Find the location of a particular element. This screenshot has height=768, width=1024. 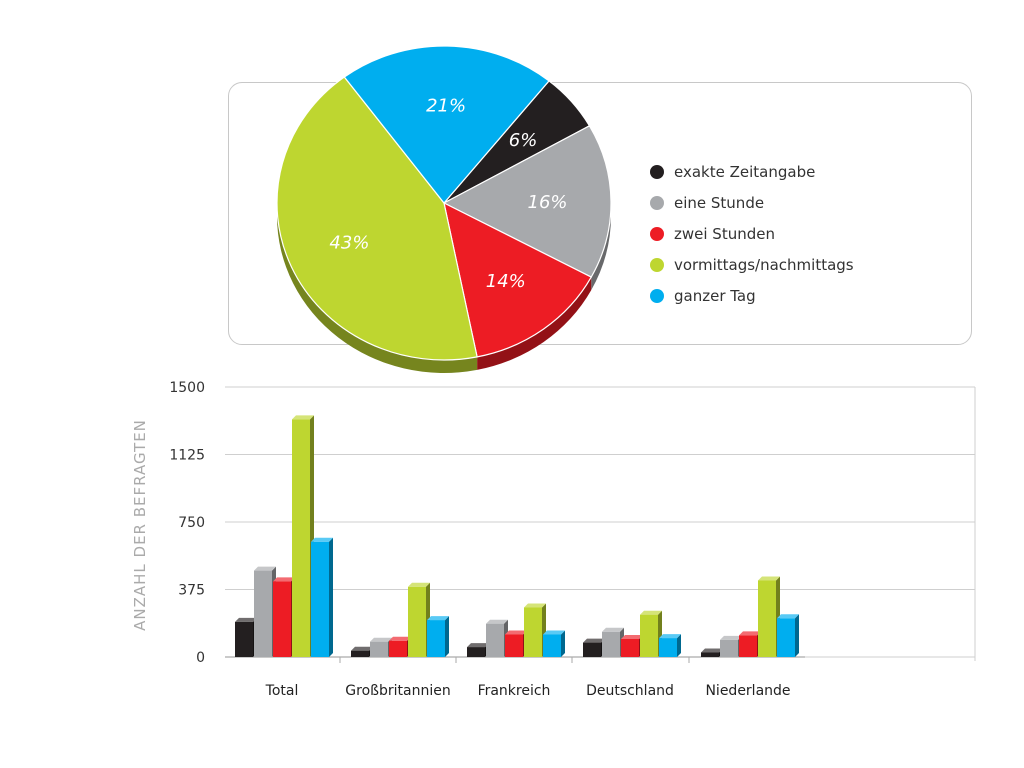

legend-item: exakte Zeitangabe is located at coordinates (732, 172).